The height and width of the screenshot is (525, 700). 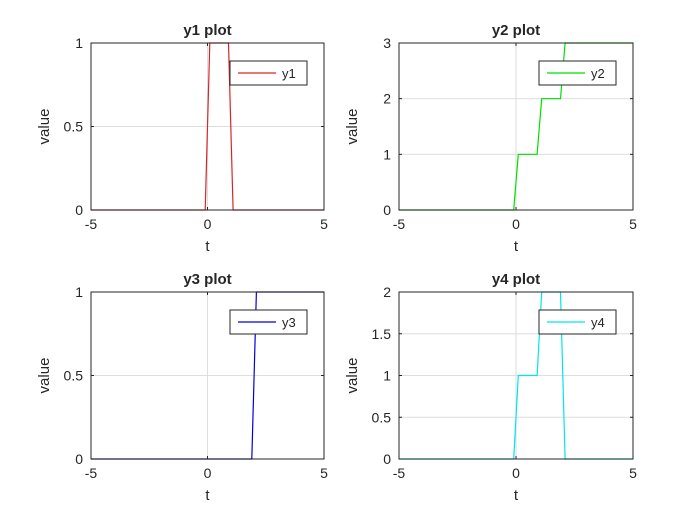 What do you see at coordinates (387, 43) in the screenshot?
I see `y-tick-label: 3` at bounding box center [387, 43].